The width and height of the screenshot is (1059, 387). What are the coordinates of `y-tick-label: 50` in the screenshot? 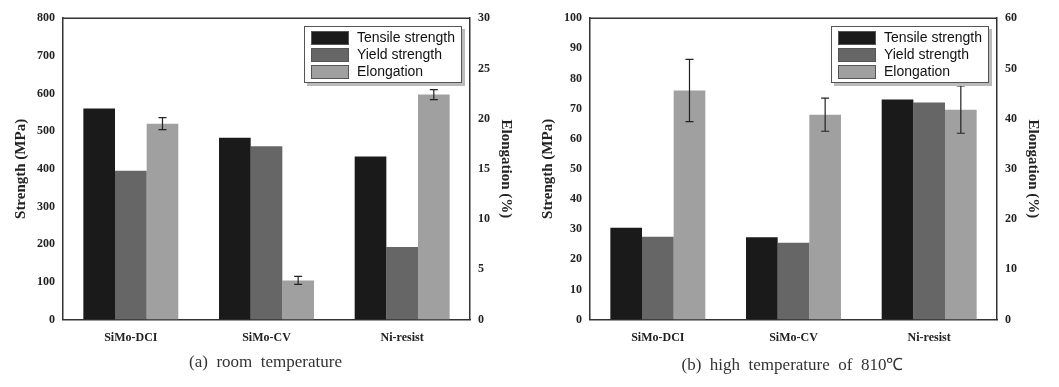 It's located at (576, 167).